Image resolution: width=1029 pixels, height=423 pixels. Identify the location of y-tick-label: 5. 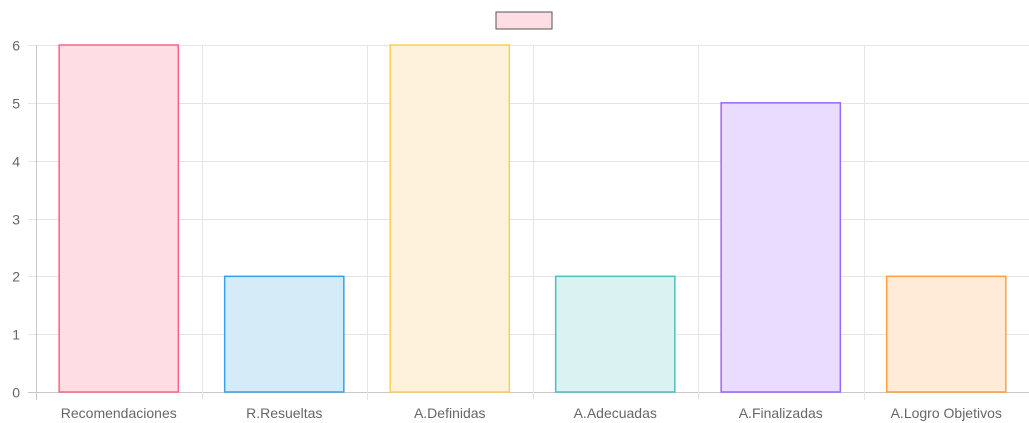
(16, 104).